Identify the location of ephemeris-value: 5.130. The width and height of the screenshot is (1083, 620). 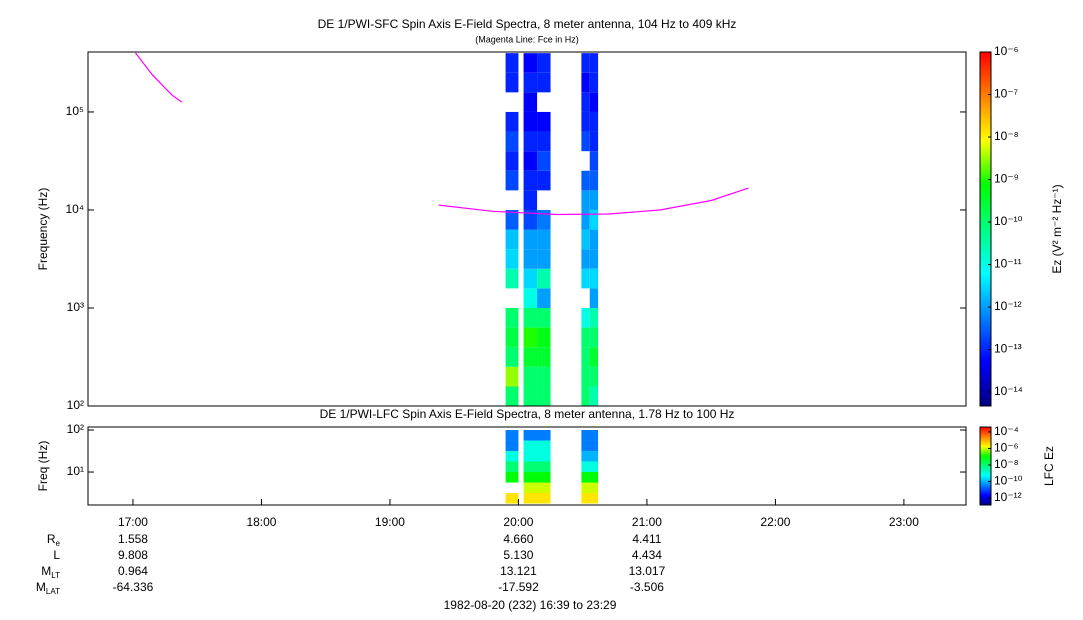
(518, 555).